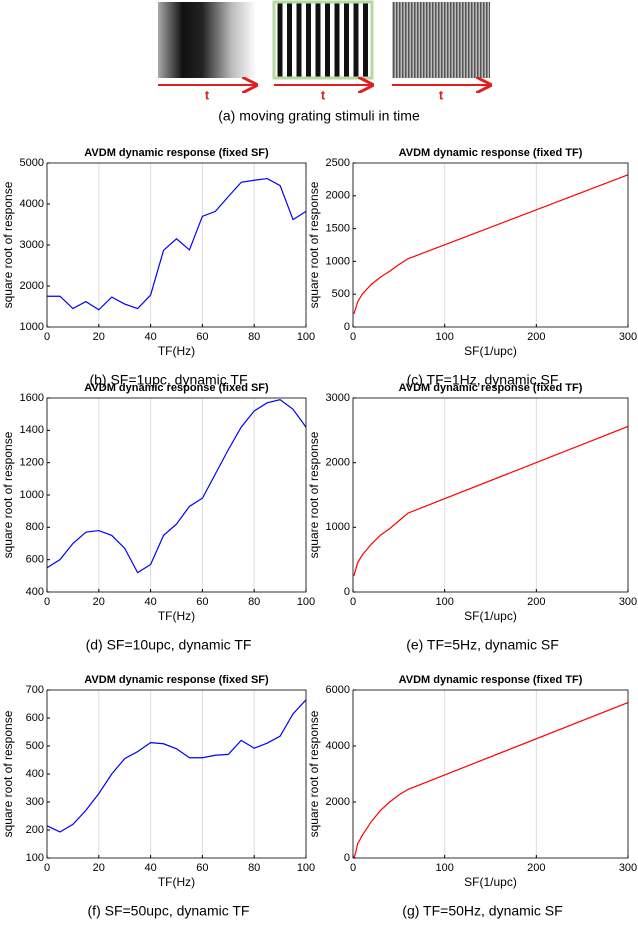 The width and height of the screenshot is (638, 929). What do you see at coordinates (35, 830) in the screenshot?
I see `y-tick-label: 200` at bounding box center [35, 830].